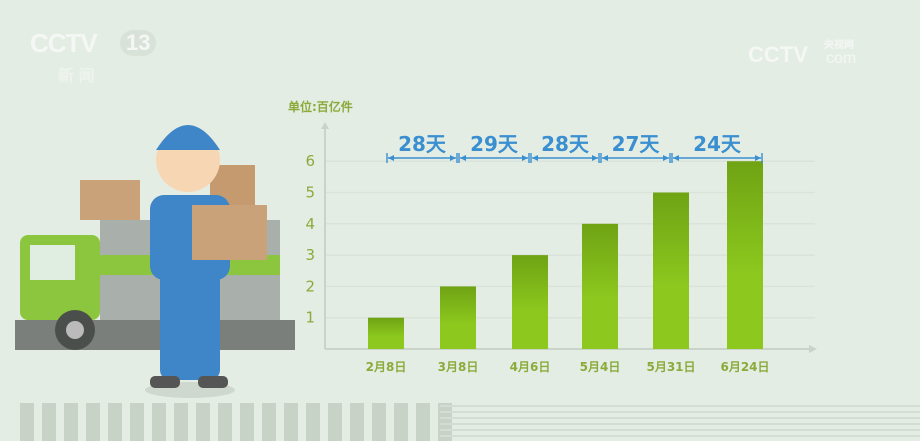 This screenshot has width=920, height=441. I want to click on x-tick-label: 2月8日, so click(386, 367).